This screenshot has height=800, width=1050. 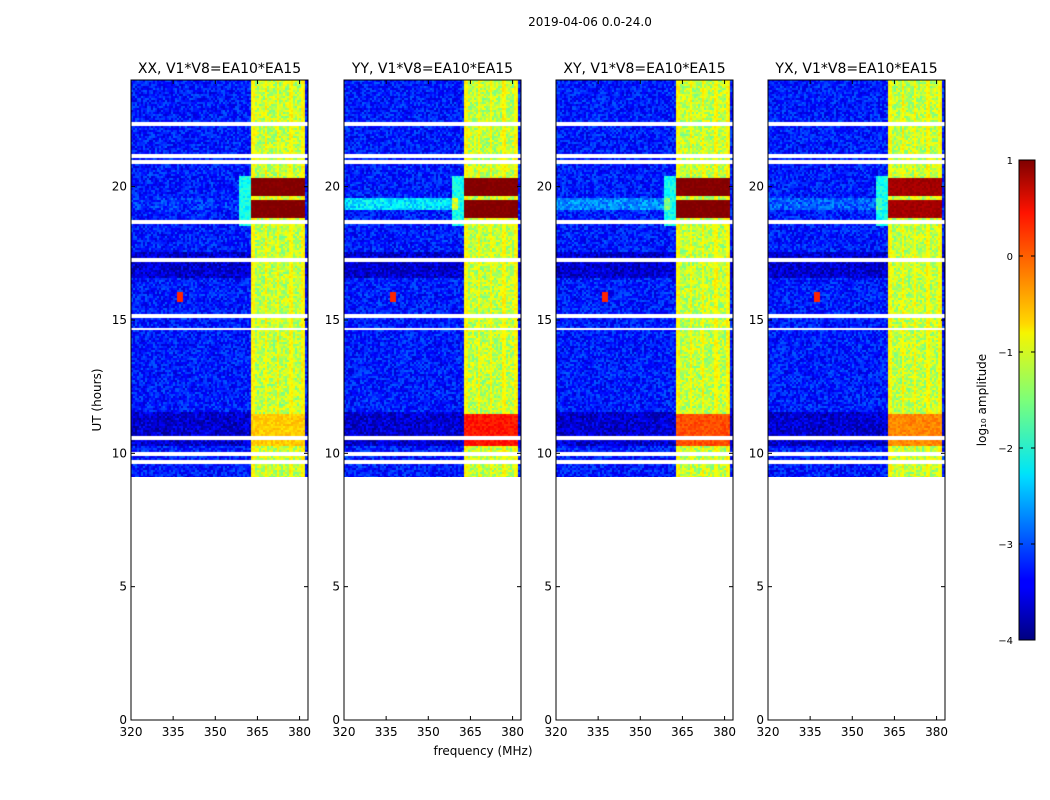 I want to click on y-axis-label: UT (hours), so click(x=97, y=399).